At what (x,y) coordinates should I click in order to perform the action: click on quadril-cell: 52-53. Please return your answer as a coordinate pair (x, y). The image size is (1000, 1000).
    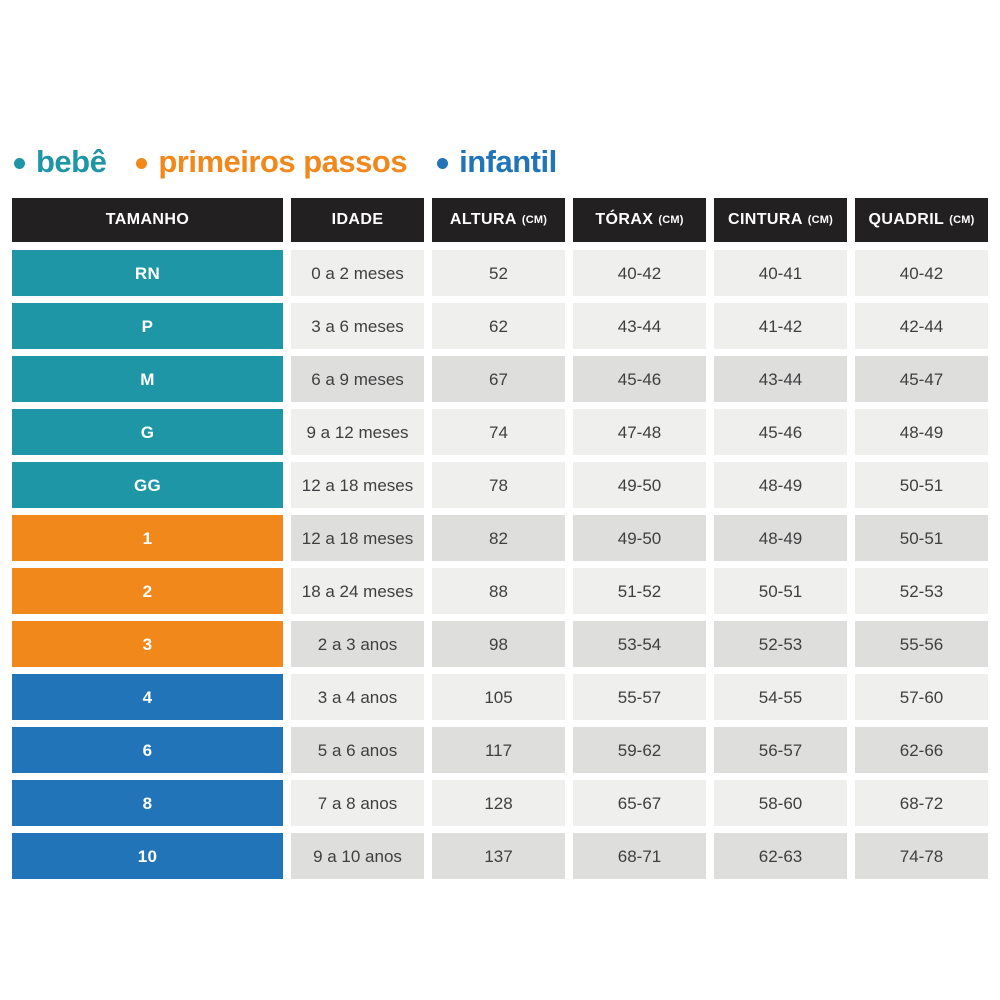
    Looking at the image, I should click on (921, 591).